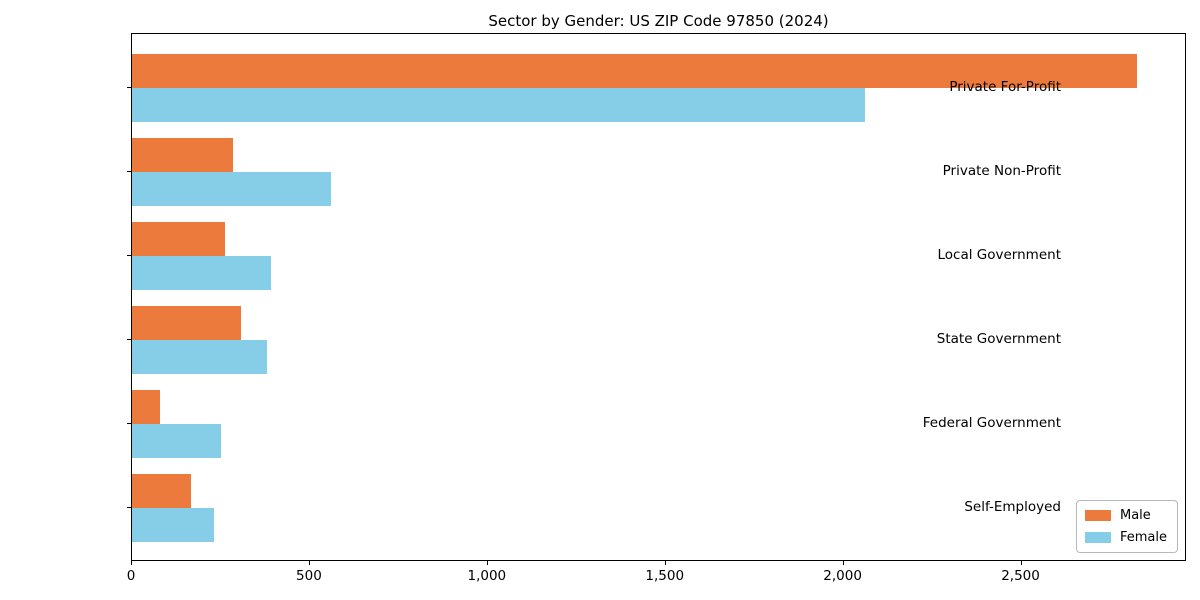 This screenshot has width=1200, height=600. Describe the element at coordinates (991, 422) in the screenshot. I see `ytick-label: Federal Government` at that location.